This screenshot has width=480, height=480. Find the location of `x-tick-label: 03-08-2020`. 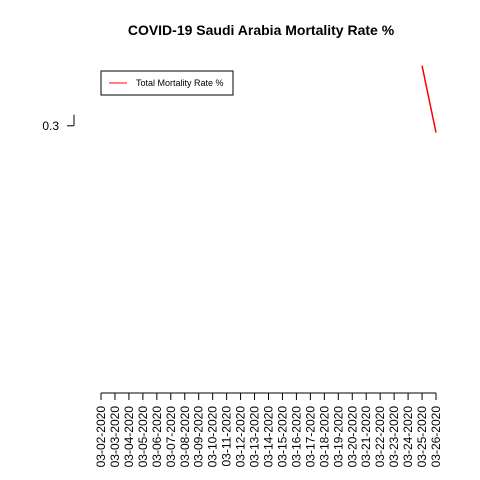

x-tick-label: 03-08-2020 is located at coordinates (185, 437).